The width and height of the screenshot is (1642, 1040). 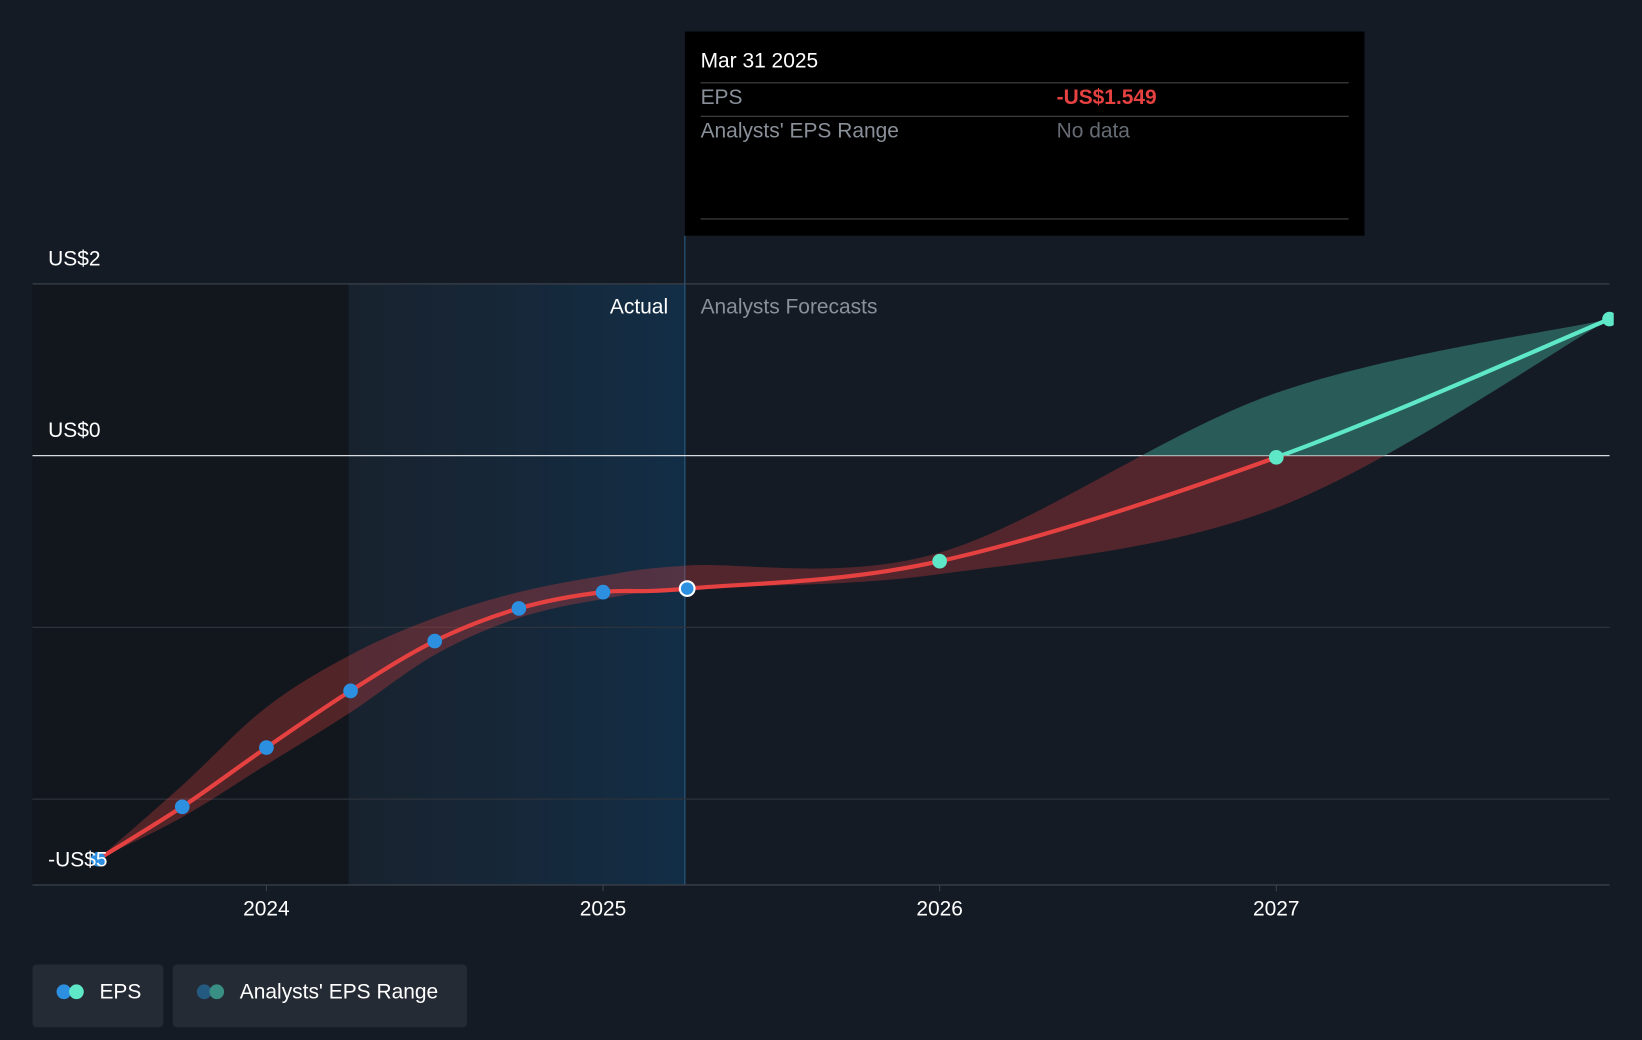 I want to click on tooltip-box, so click(x=1024, y=133).